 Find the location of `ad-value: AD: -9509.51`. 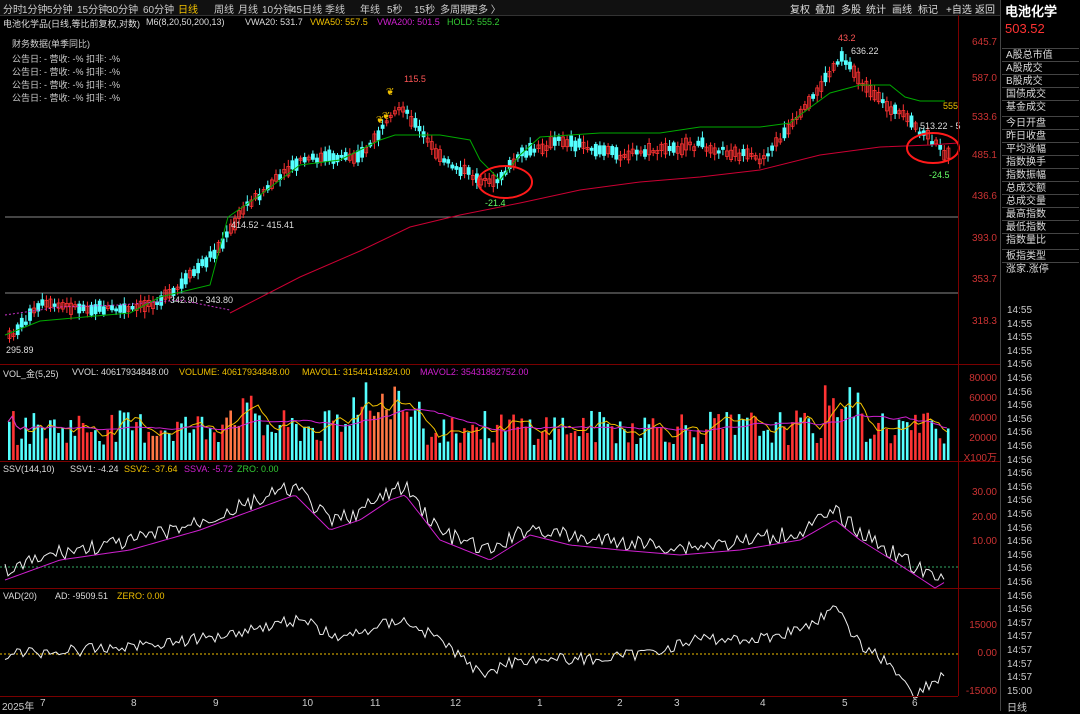

ad-value: AD: -9509.51 is located at coordinates (82, 596).